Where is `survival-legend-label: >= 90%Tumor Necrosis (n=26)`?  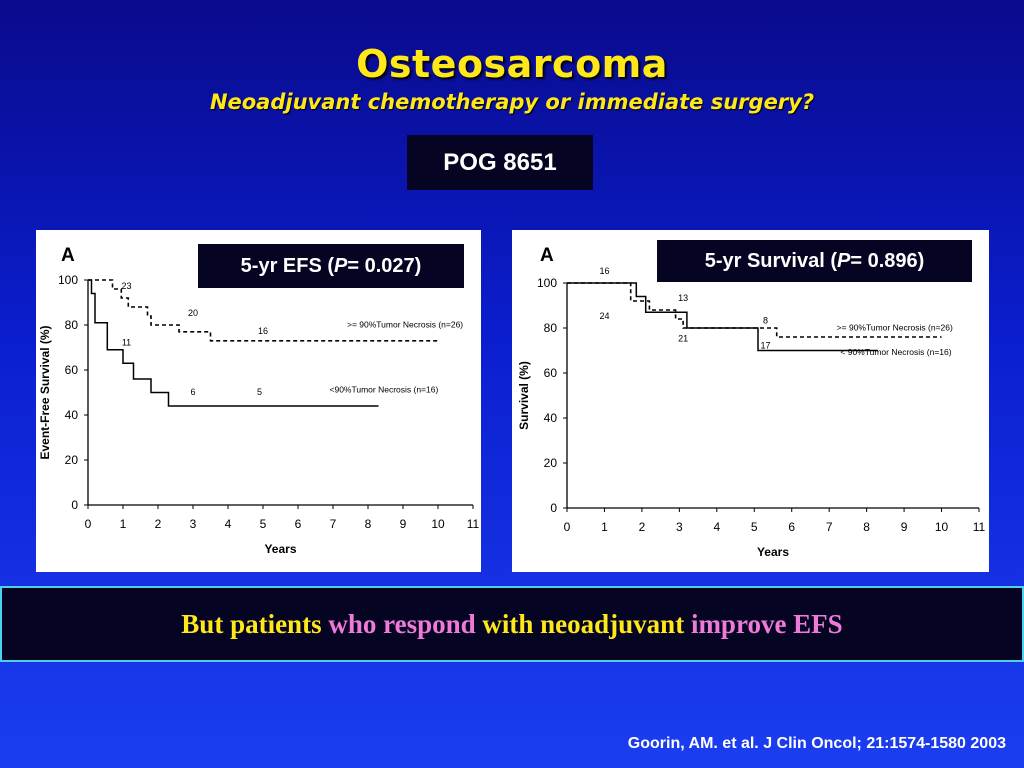
survival-legend-label: >= 90%Tumor Necrosis (n=26) is located at coordinates (895, 327).